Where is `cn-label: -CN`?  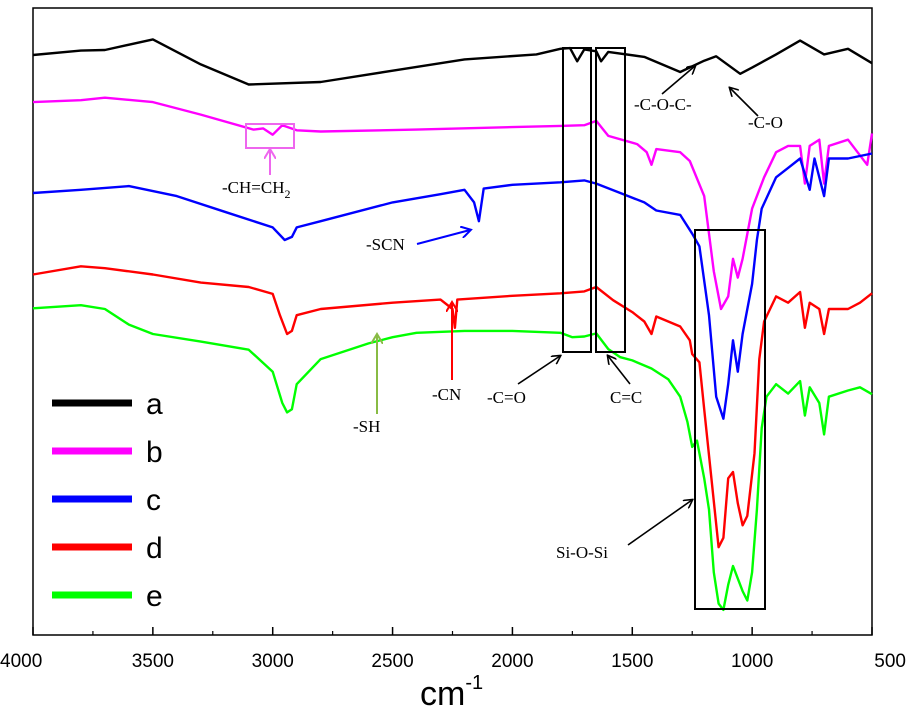 cn-label: -CN is located at coordinates (446, 394).